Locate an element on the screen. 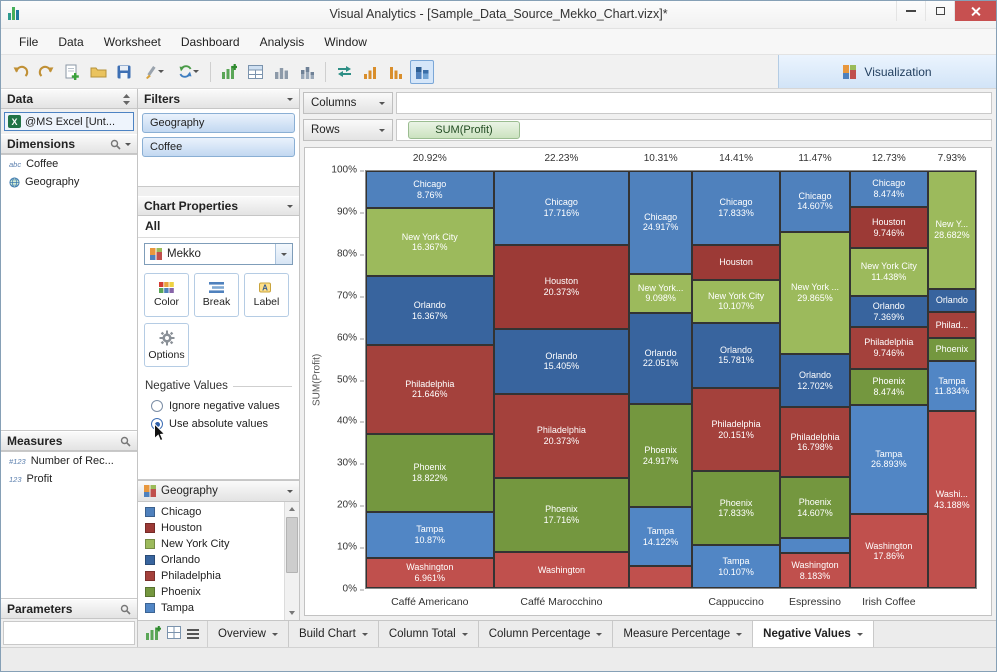  radio-use-absolute-values: Use absolute values is located at coordinates (218, 424).